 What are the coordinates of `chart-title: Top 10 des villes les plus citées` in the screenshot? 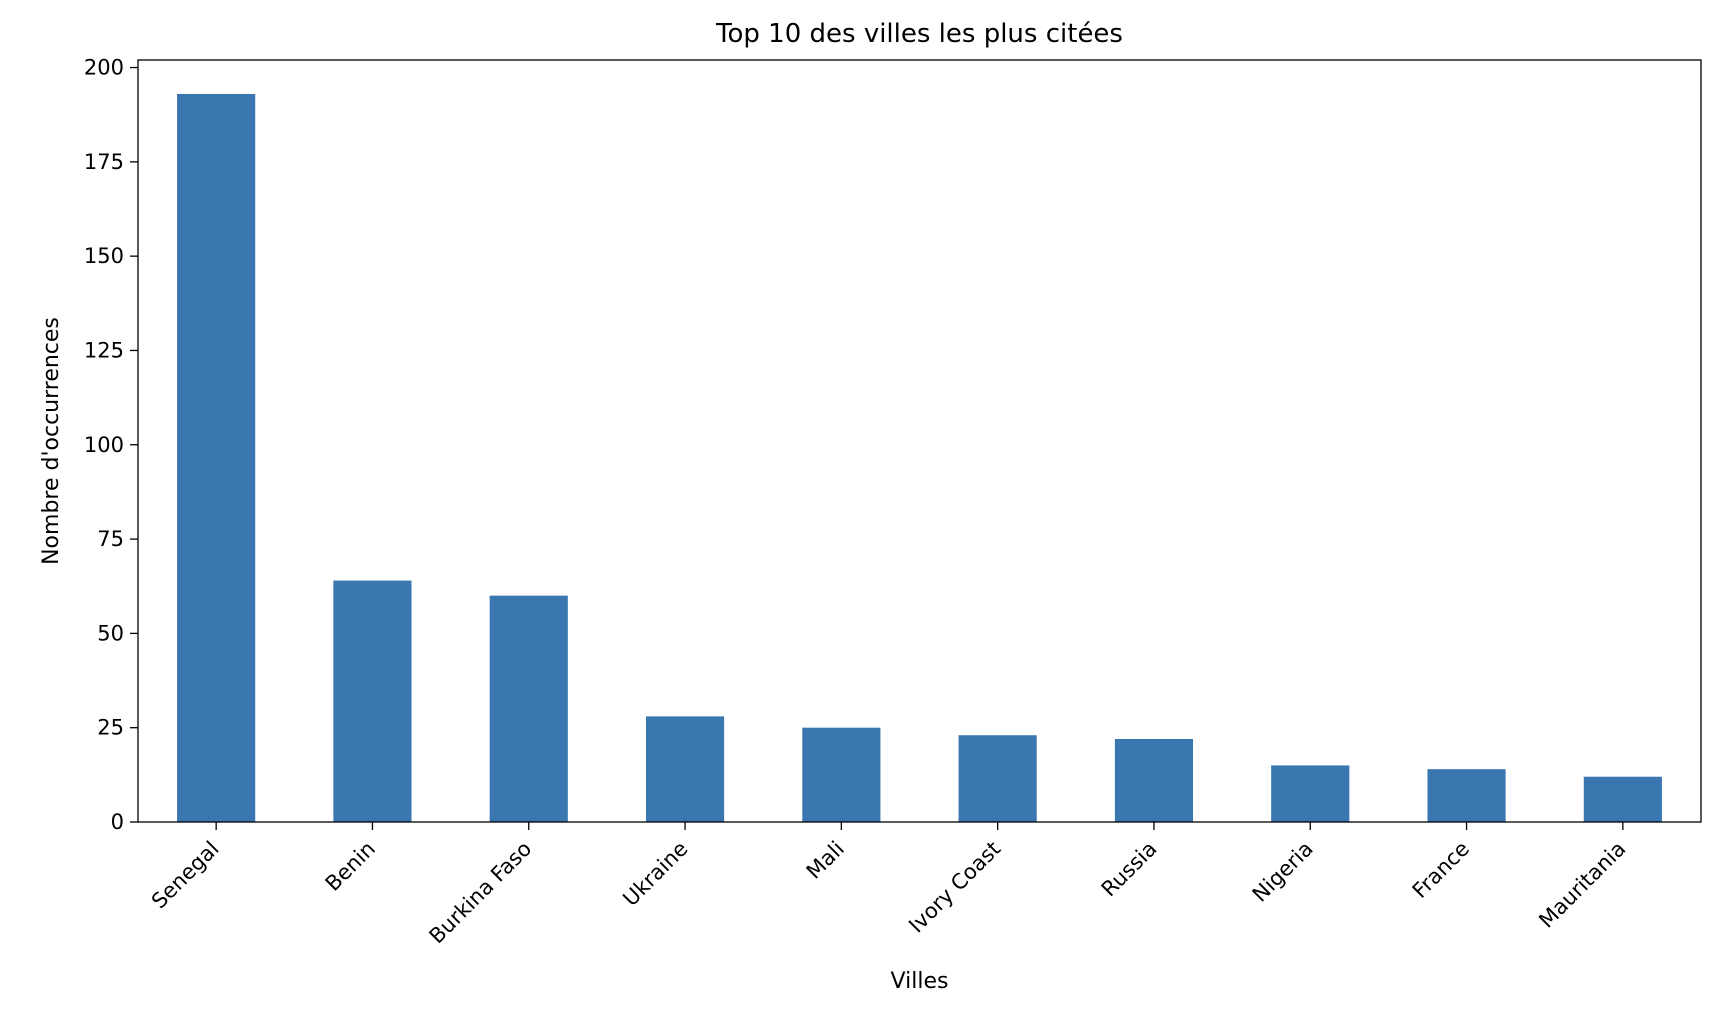 It's located at (919, 34).